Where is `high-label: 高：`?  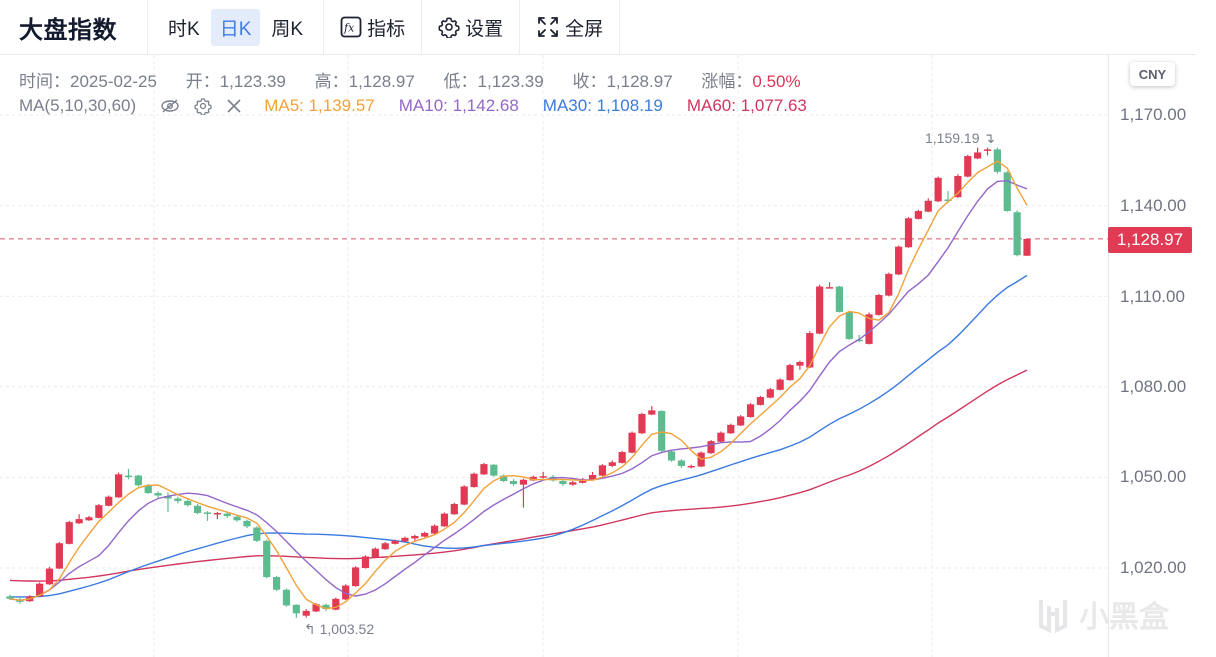
high-label: 高： is located at coordinates (331, 81).